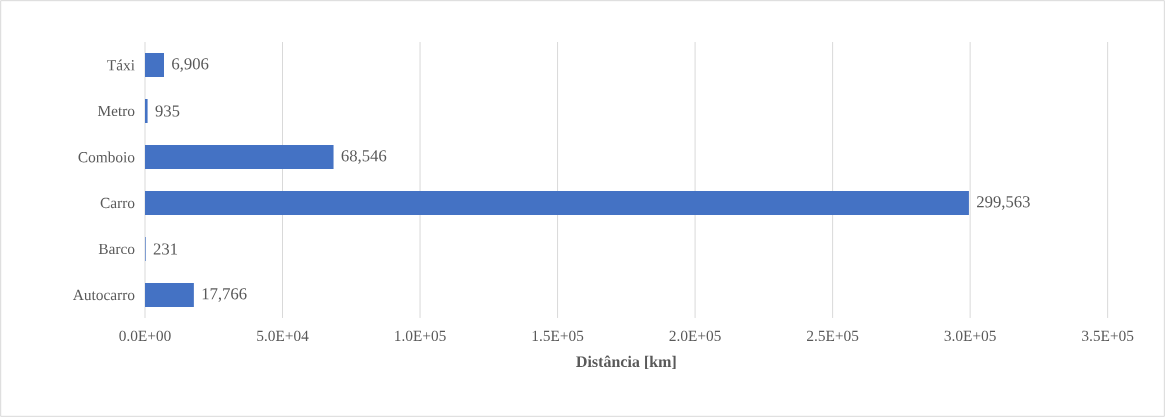 This screenshot has width=1165, height=417. Describe the element at coordinates (420, 336) in the screenshot. I see `x-tick-label: 1.0E+05` at that location.